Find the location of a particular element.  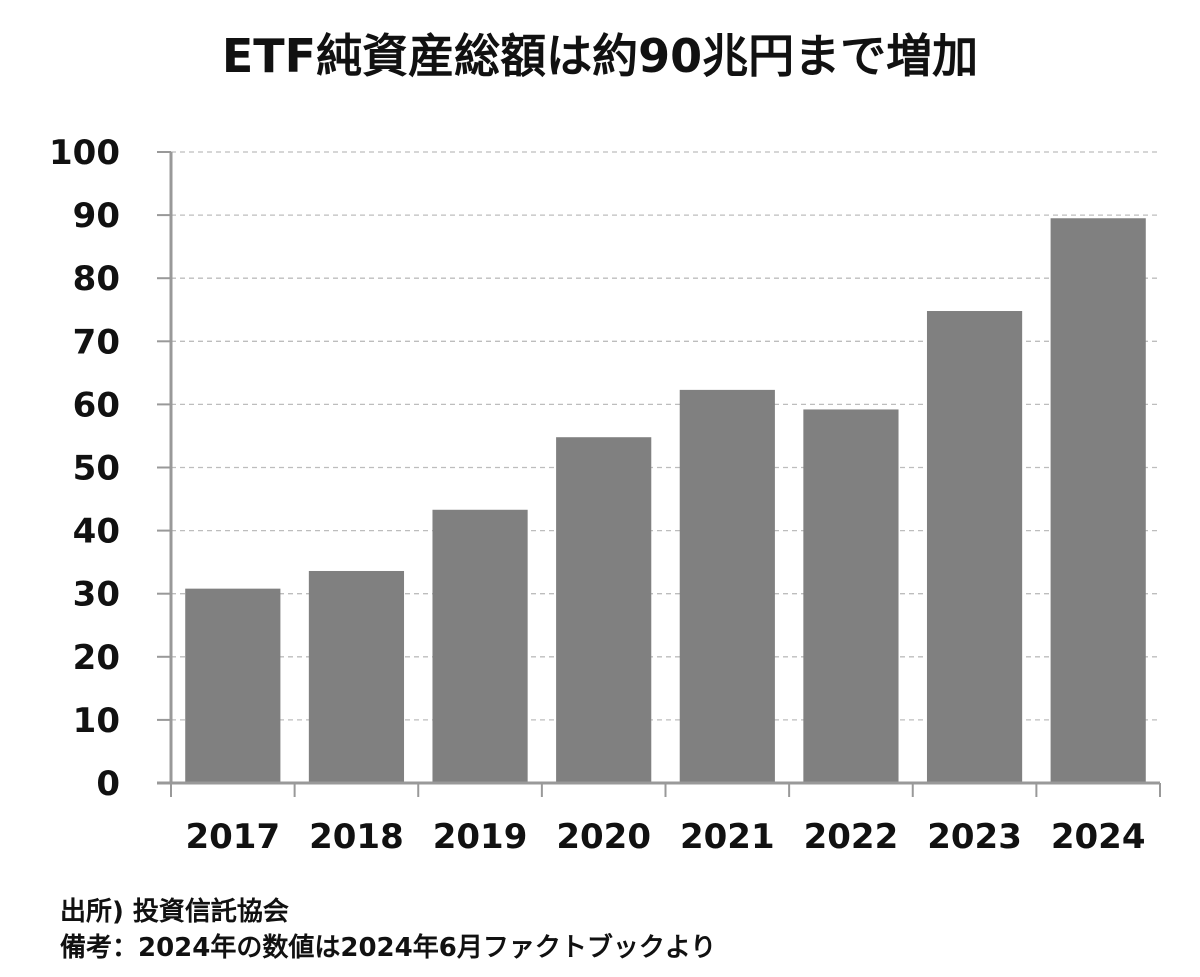

bar-2023 is located at coordinates (974, 547).